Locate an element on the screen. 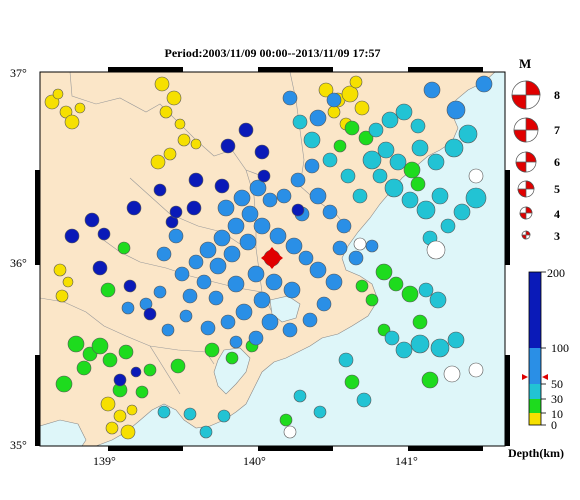 This screenshot has width=580, height=500. highlight-markers is located at coordinates (272, 258).